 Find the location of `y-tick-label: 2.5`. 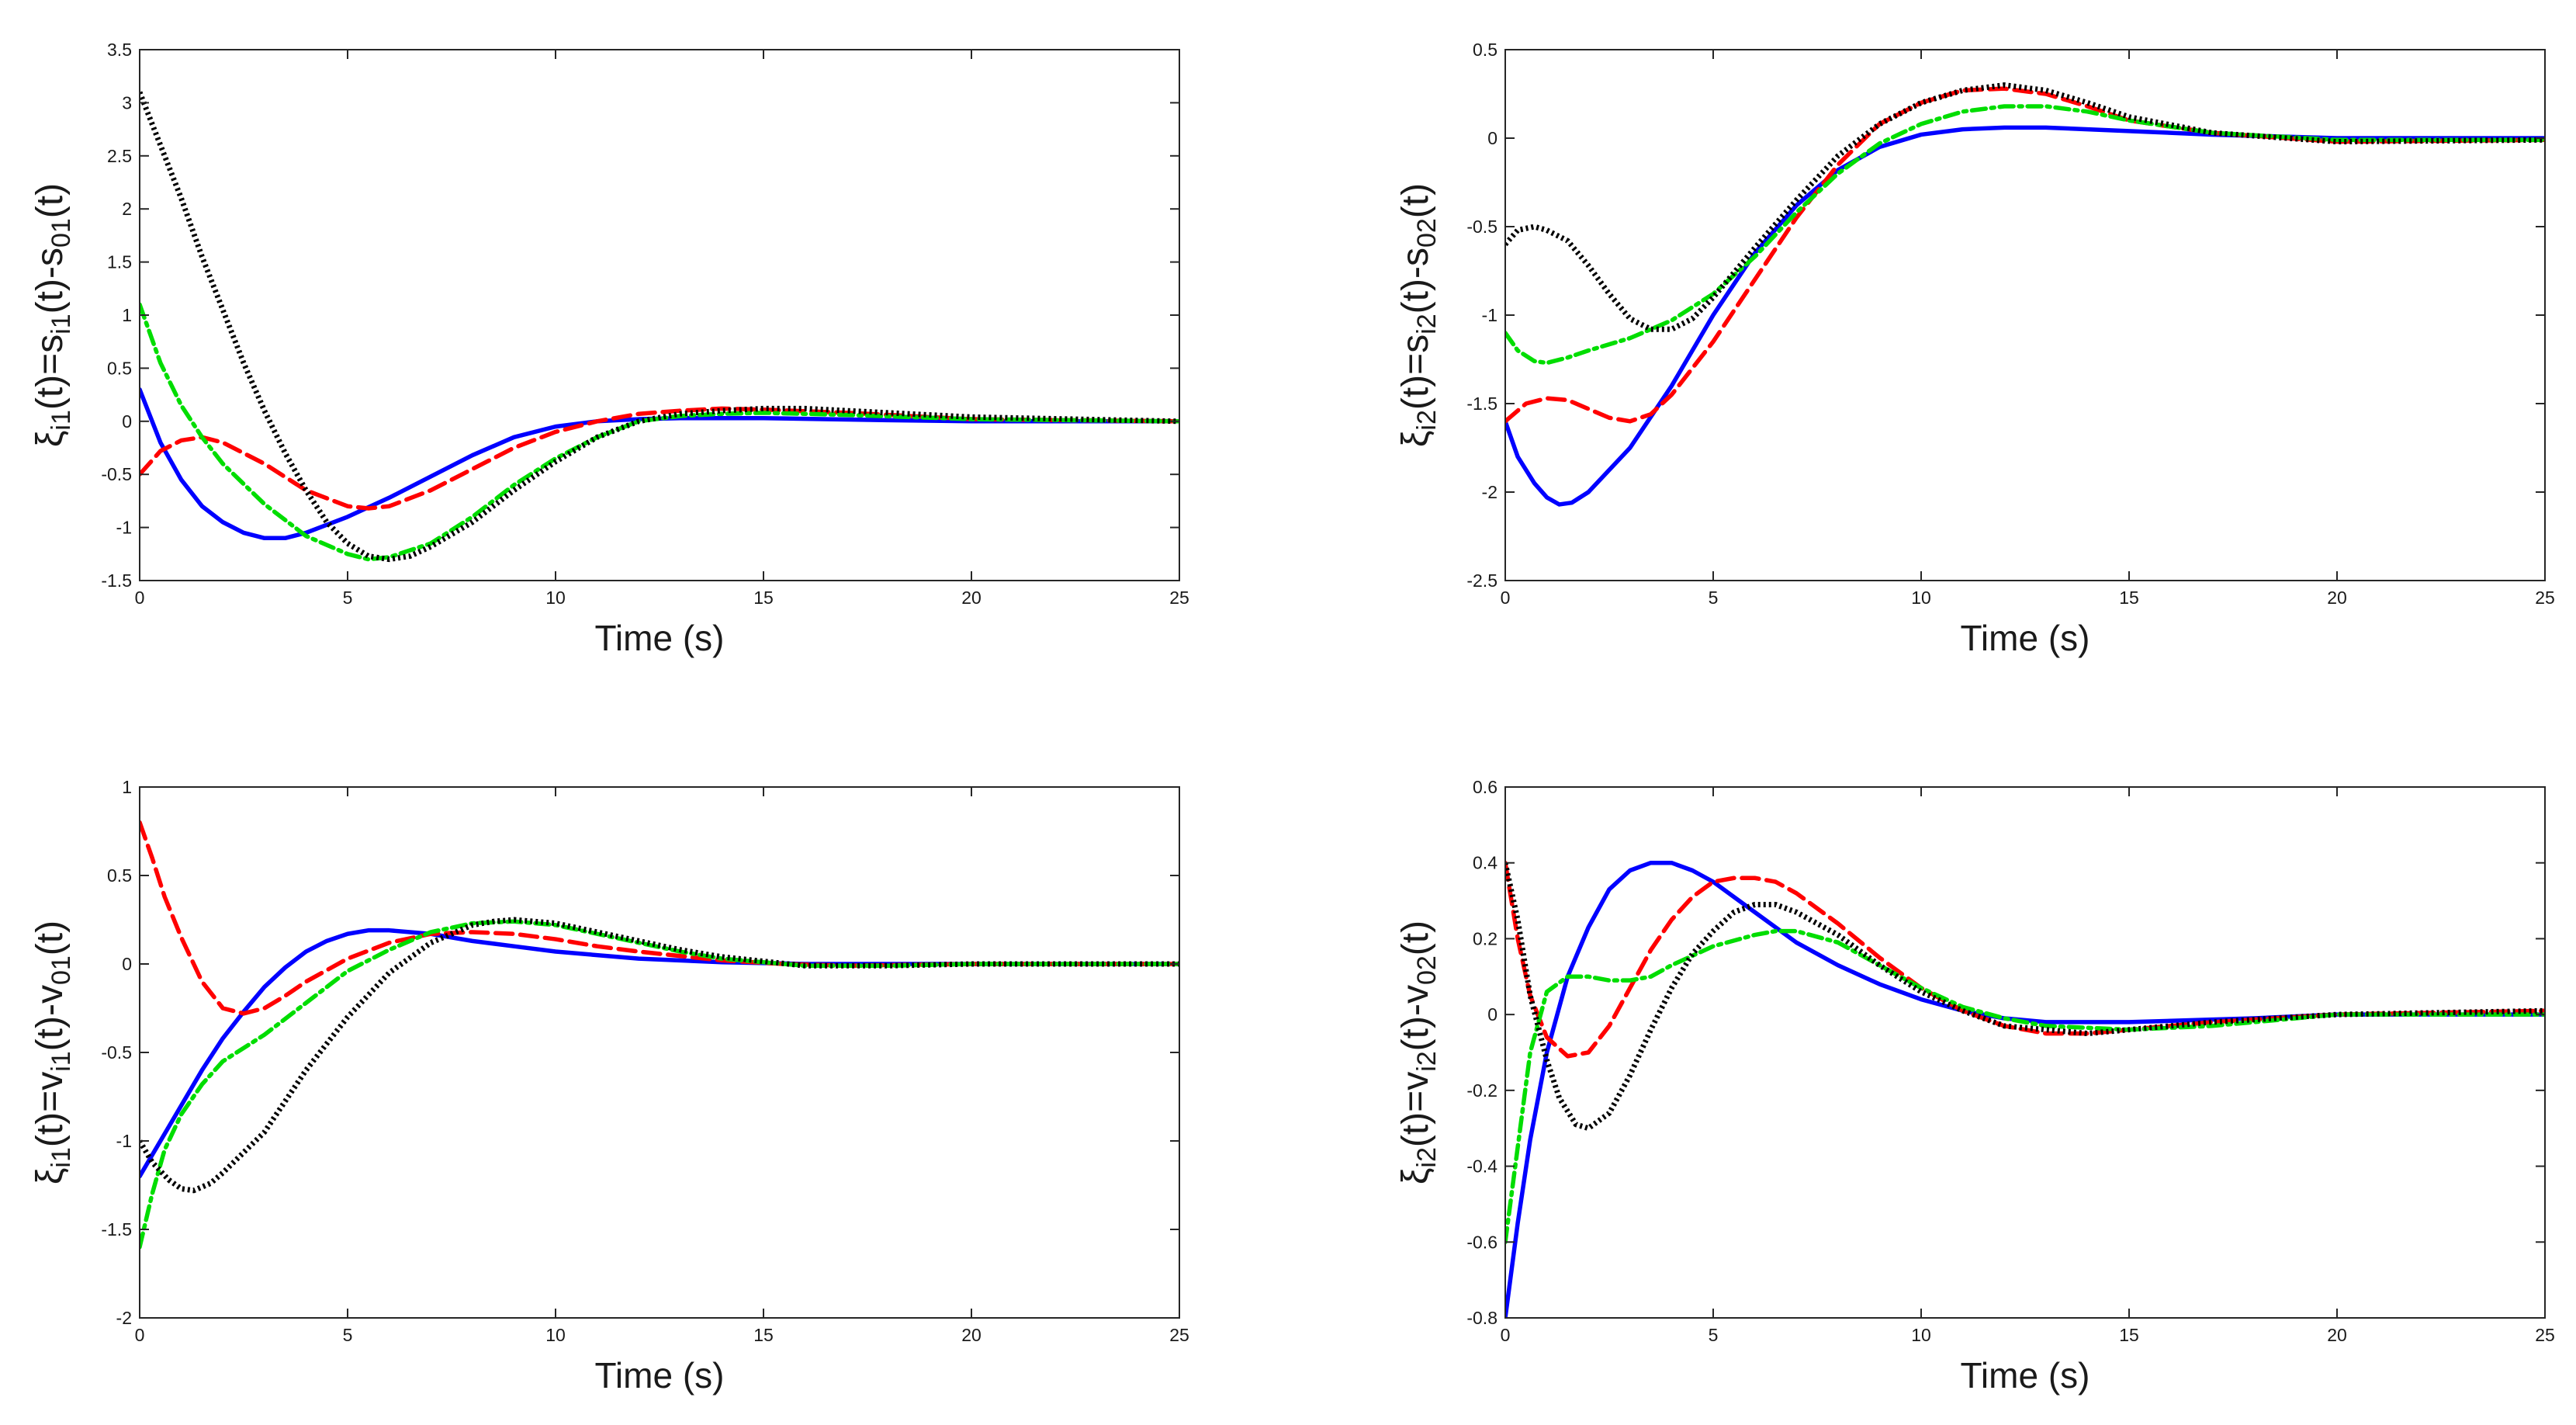

y-tick-label: 2.5 is located at coordinates (119, 156).